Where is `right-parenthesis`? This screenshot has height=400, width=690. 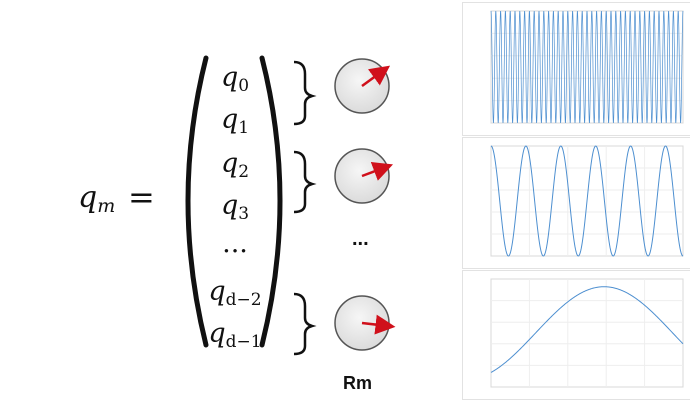
right-parenthesis is located at coordinates (271, 201).